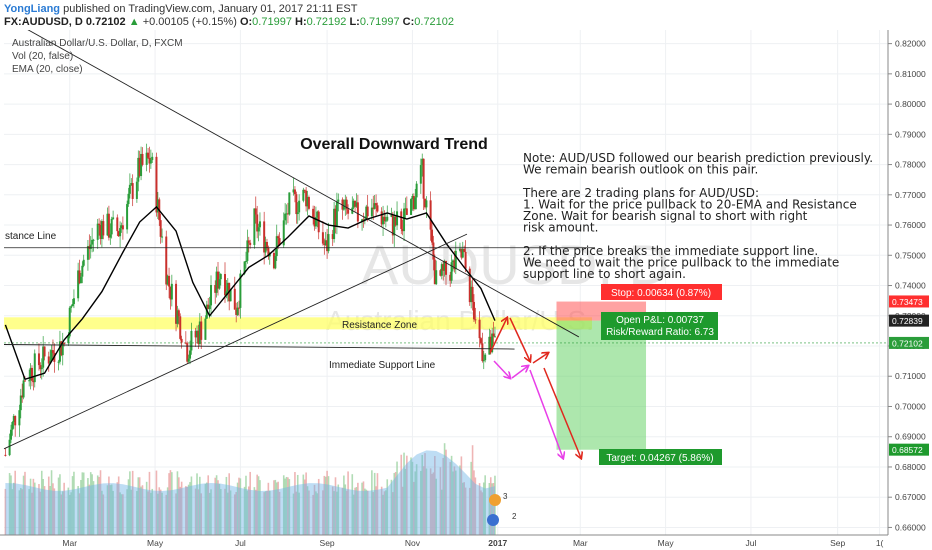 The image size is (932, 550). Describe the element at coordinates (413, 543) in the screenshot. I see `x-tick-label: Nov` at that location.